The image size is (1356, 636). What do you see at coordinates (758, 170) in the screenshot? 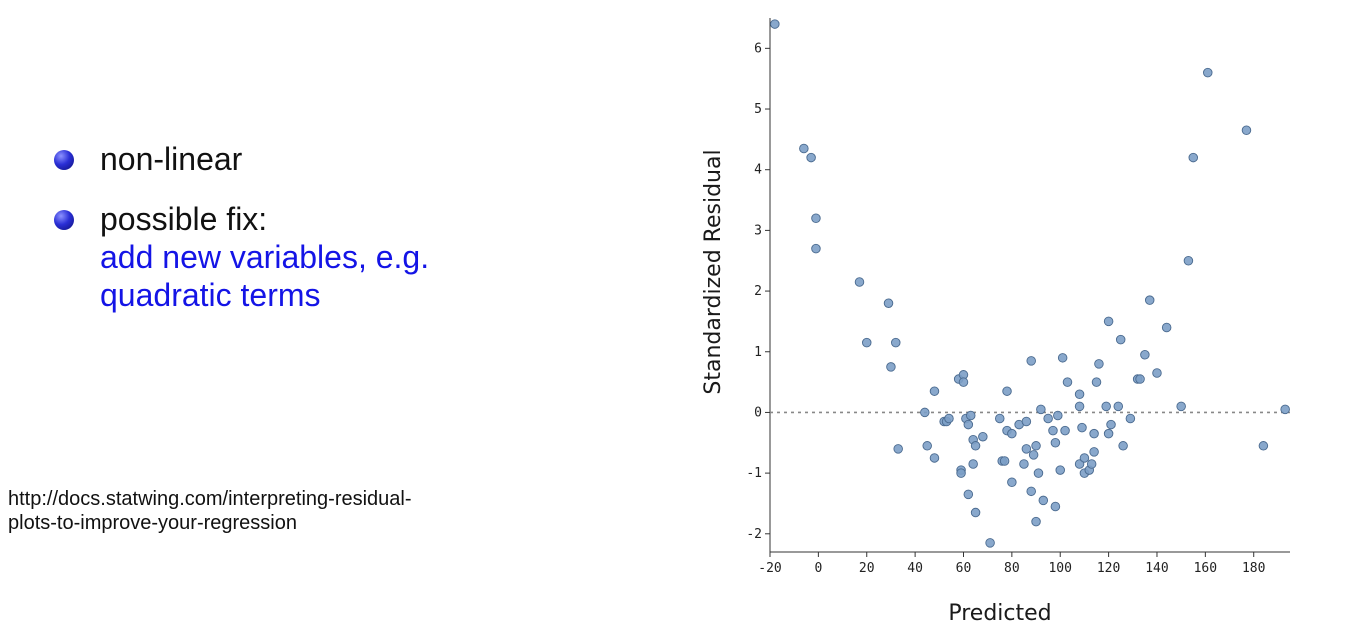
I see `y-tick-label: 4` at bounding box center [758, 170].